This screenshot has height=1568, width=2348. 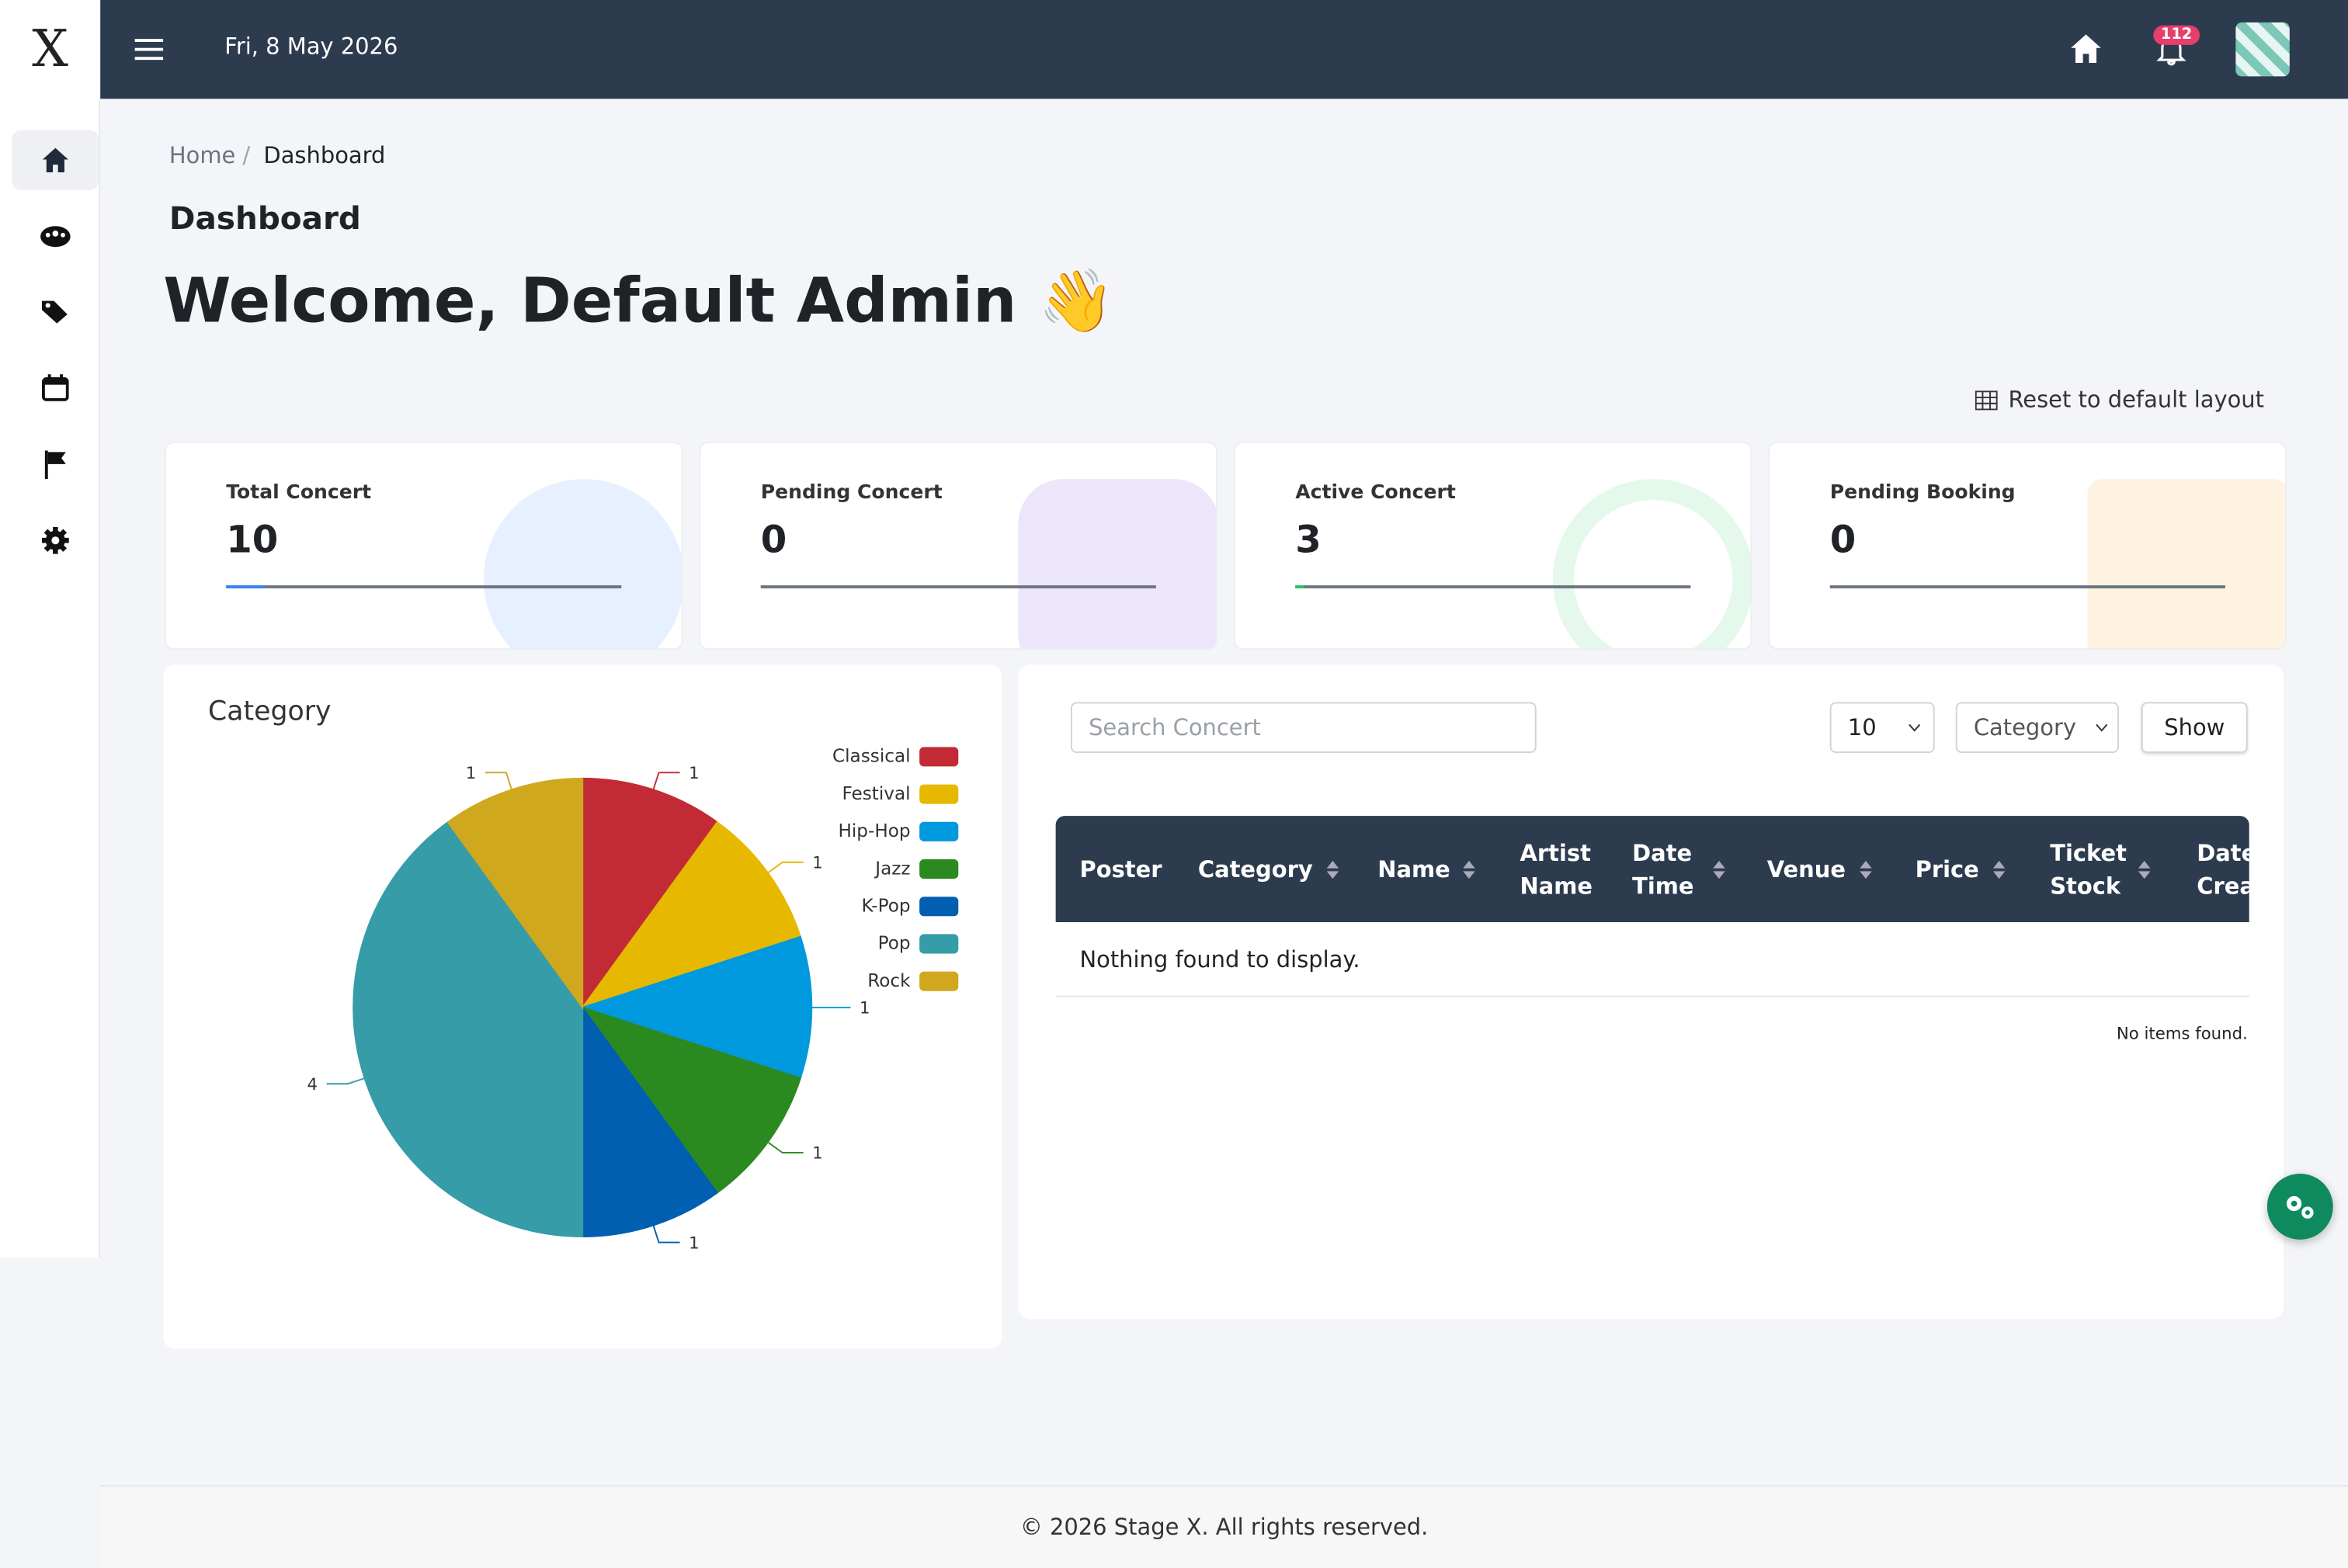 I want to click on table-footer-note: No items found., so click(x=2182, y=1034).